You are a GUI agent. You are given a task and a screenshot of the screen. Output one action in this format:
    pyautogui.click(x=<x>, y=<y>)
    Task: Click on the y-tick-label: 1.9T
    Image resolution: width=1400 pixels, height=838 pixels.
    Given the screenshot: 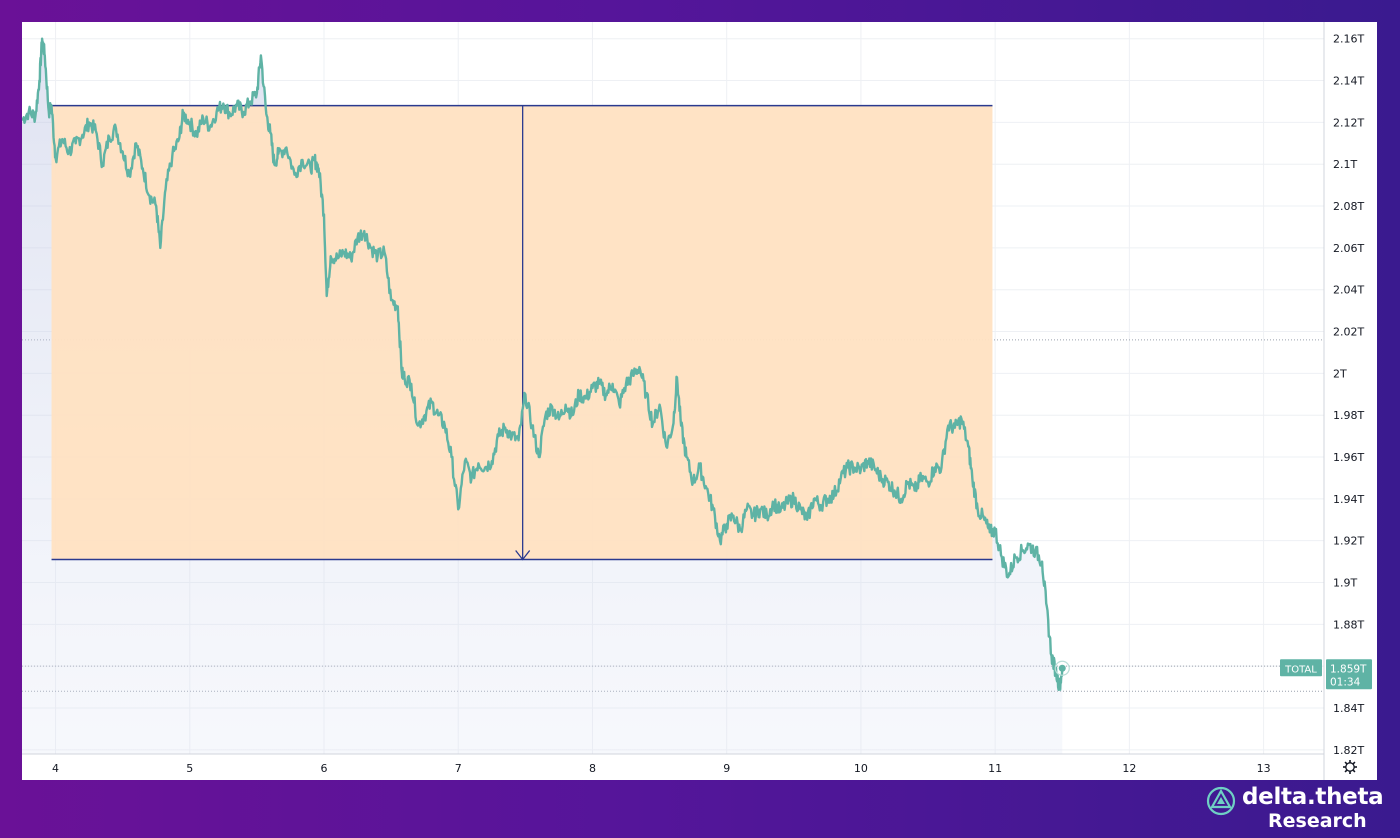 What is the action you would take?
    pyautogui.click(x=1345, y=583)
    